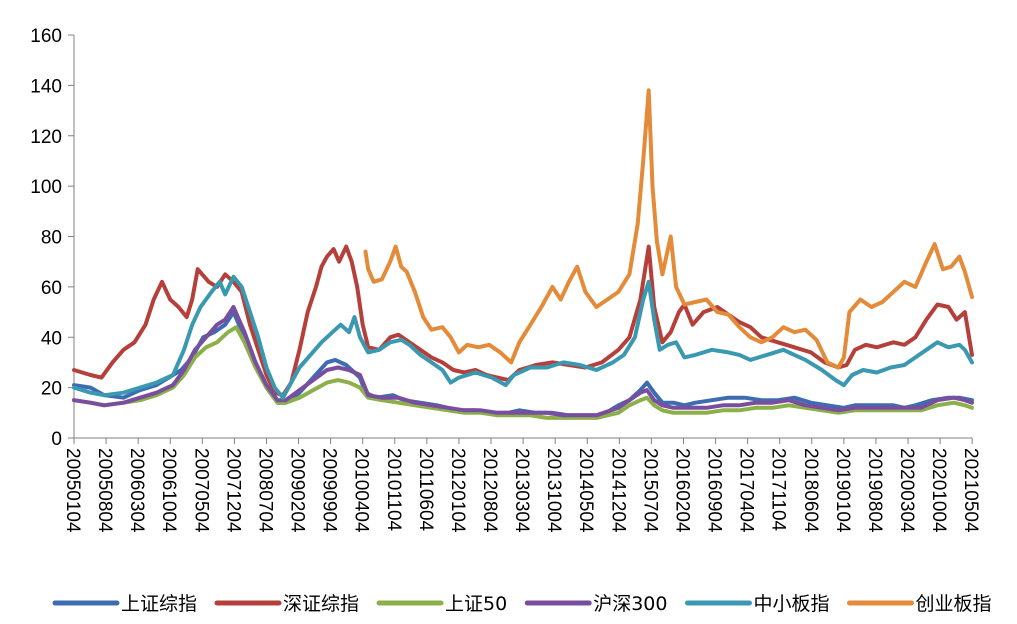 The height and width of the screenshot is (624, 1017). What do you see at coordinates (585, 490) in the screenshot?
I see `x-tick-label: 20140504` at bounding box center [585, 490].